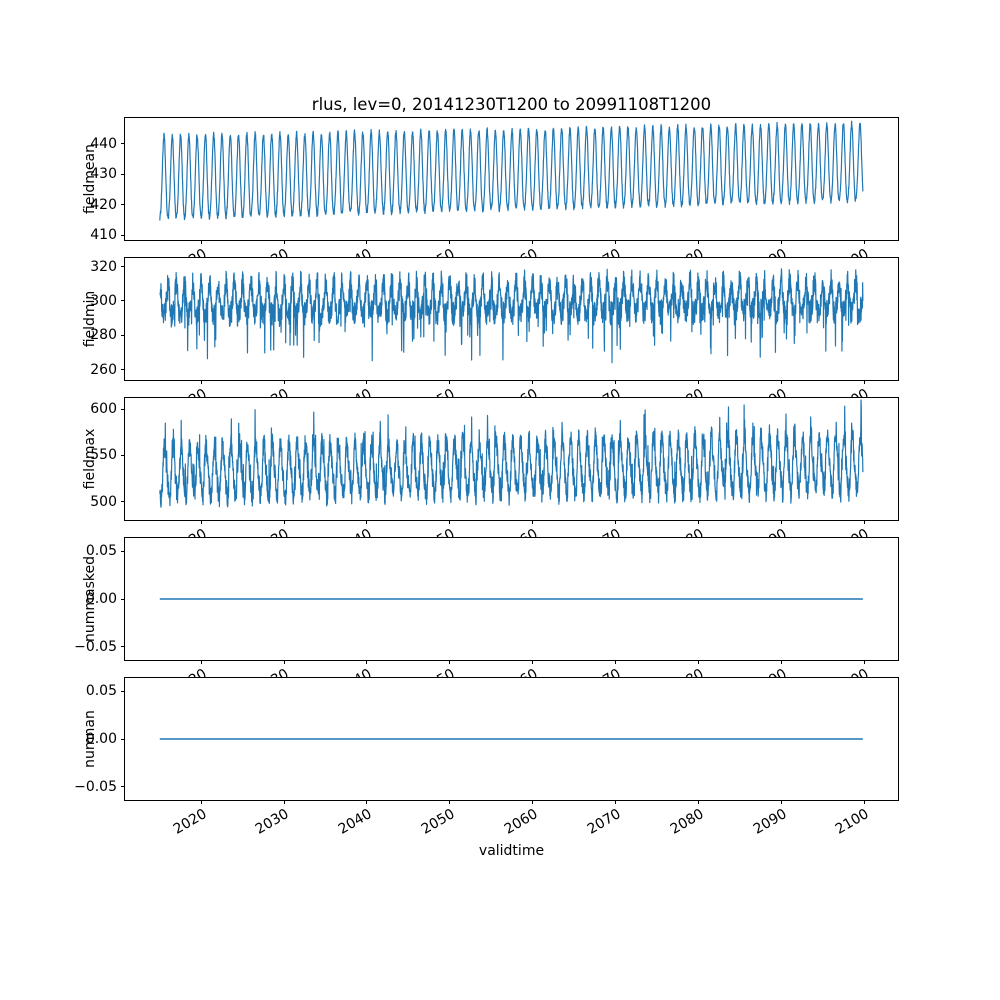 This screenshot has height=1000, width=1000. What do you see at coordinates (687, 822) in the screenshot?
I see `x-tick-label: 2080` at bounding box center [687, 822].